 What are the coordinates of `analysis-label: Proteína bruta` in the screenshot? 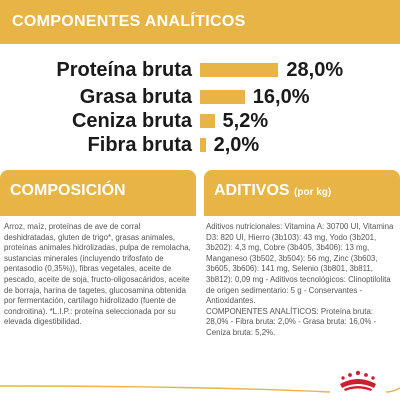 It's located at (124, 70).